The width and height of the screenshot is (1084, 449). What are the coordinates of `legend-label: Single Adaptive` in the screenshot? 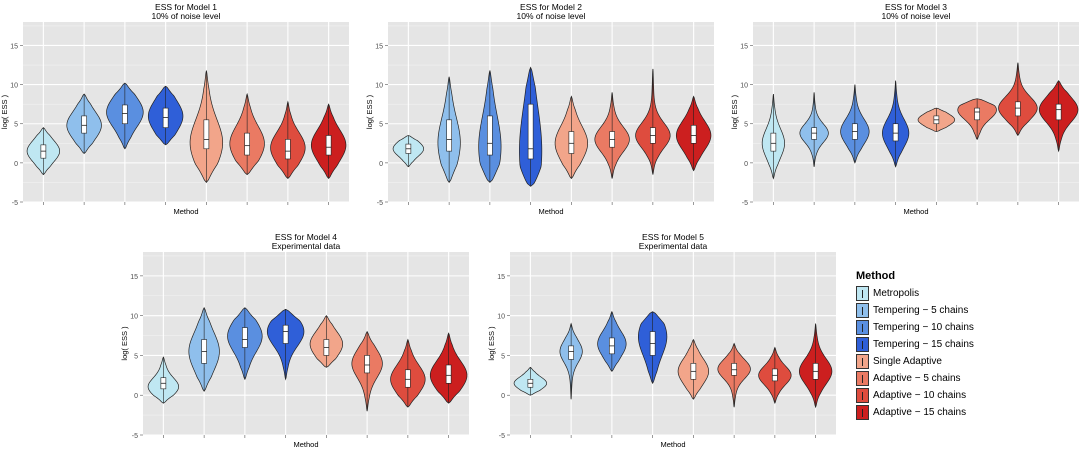 It's located at (907, 361).